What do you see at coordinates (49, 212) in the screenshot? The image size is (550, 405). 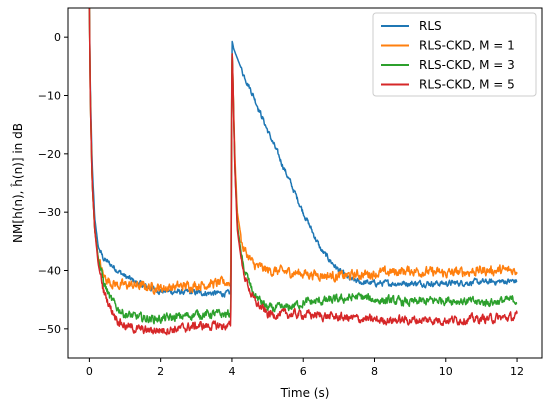 I see `y-tick-label: −30` at bounding box center [49, 212].